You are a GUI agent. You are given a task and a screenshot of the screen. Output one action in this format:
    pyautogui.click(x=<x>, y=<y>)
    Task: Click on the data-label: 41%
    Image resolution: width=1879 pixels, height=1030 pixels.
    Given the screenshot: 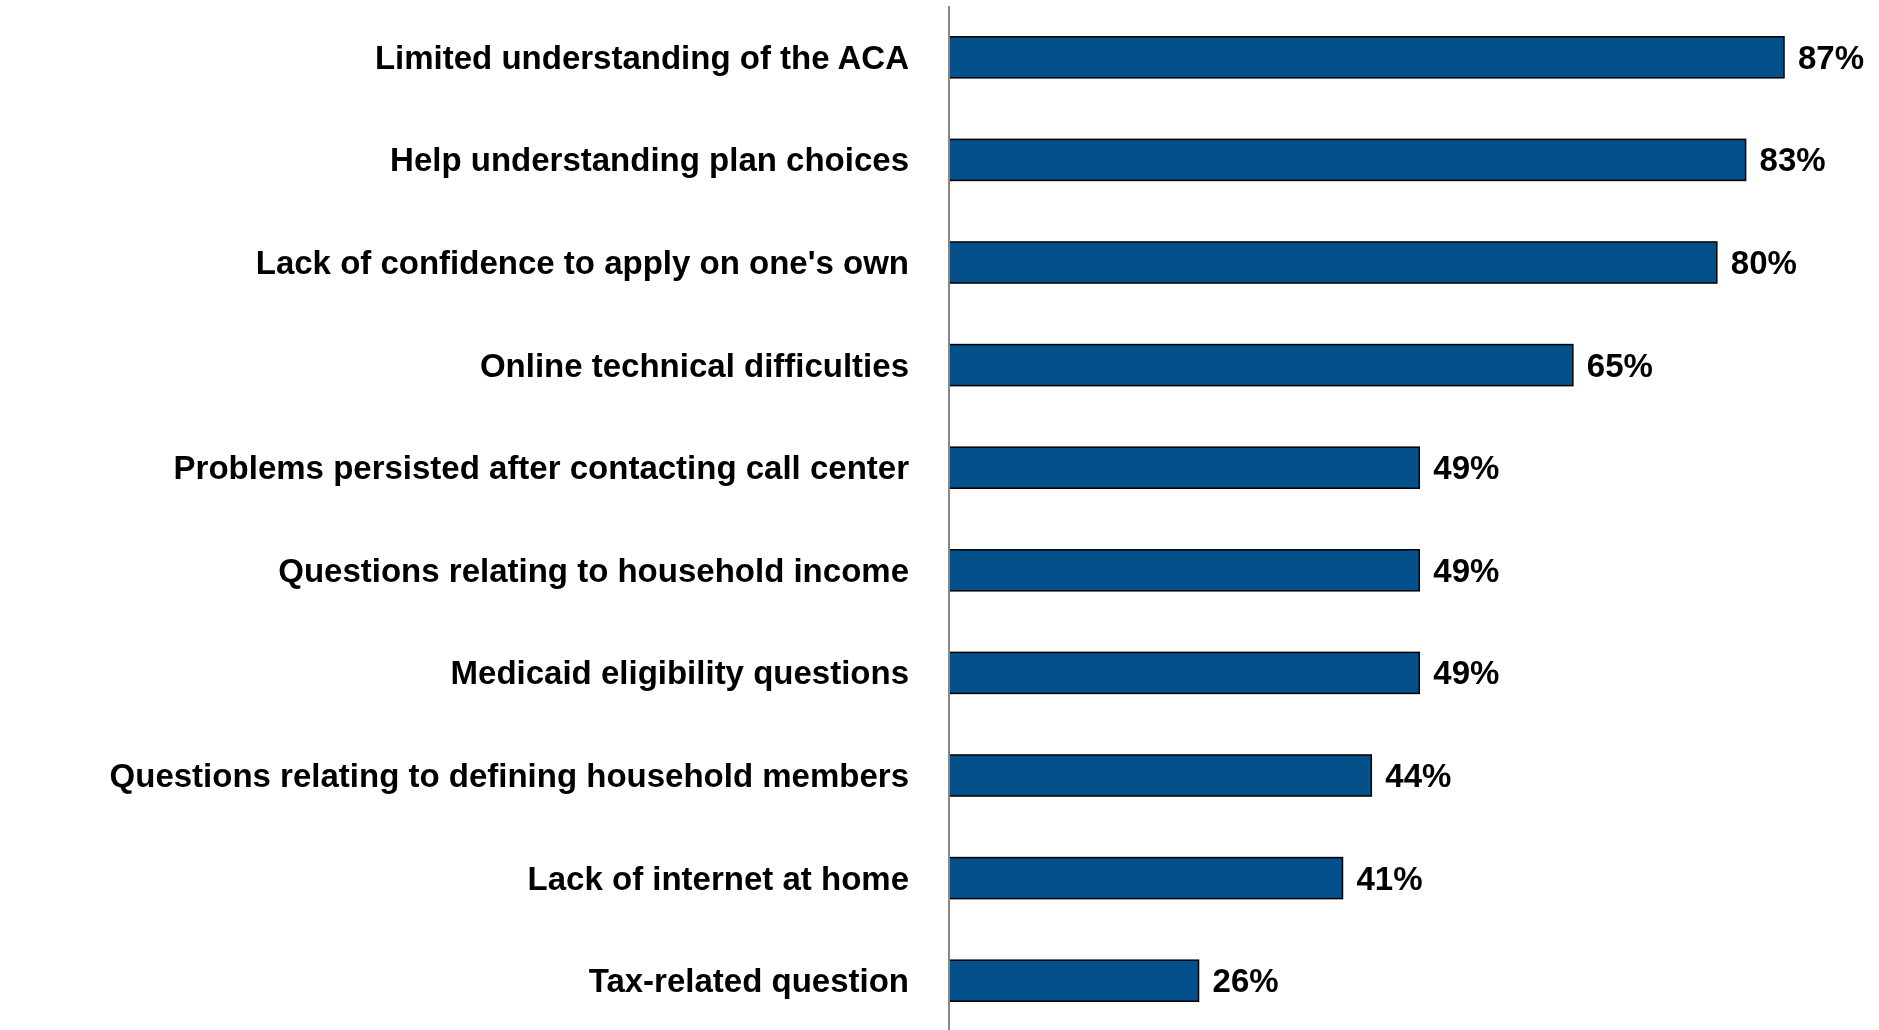 What is the action you would take?
    pyautogui.click(x=1389, y=878)
    